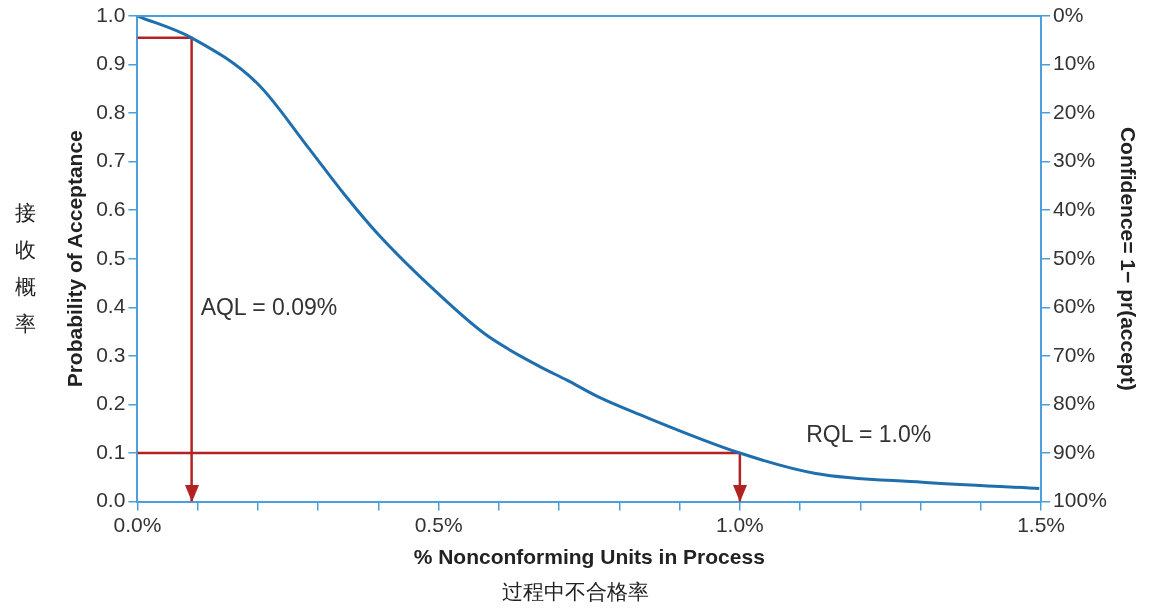 This screenshot has height=610, width=1151. Describe the element at coordinates (1074, 257) in the screenshot. I see `y2-tick-label: 50%` at that location.